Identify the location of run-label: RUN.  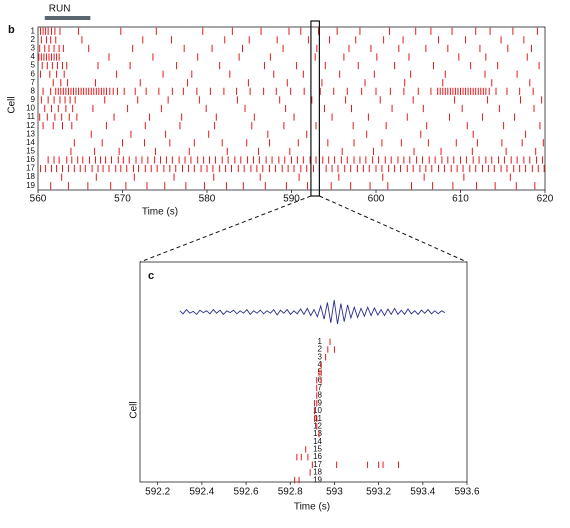
(60, 9).